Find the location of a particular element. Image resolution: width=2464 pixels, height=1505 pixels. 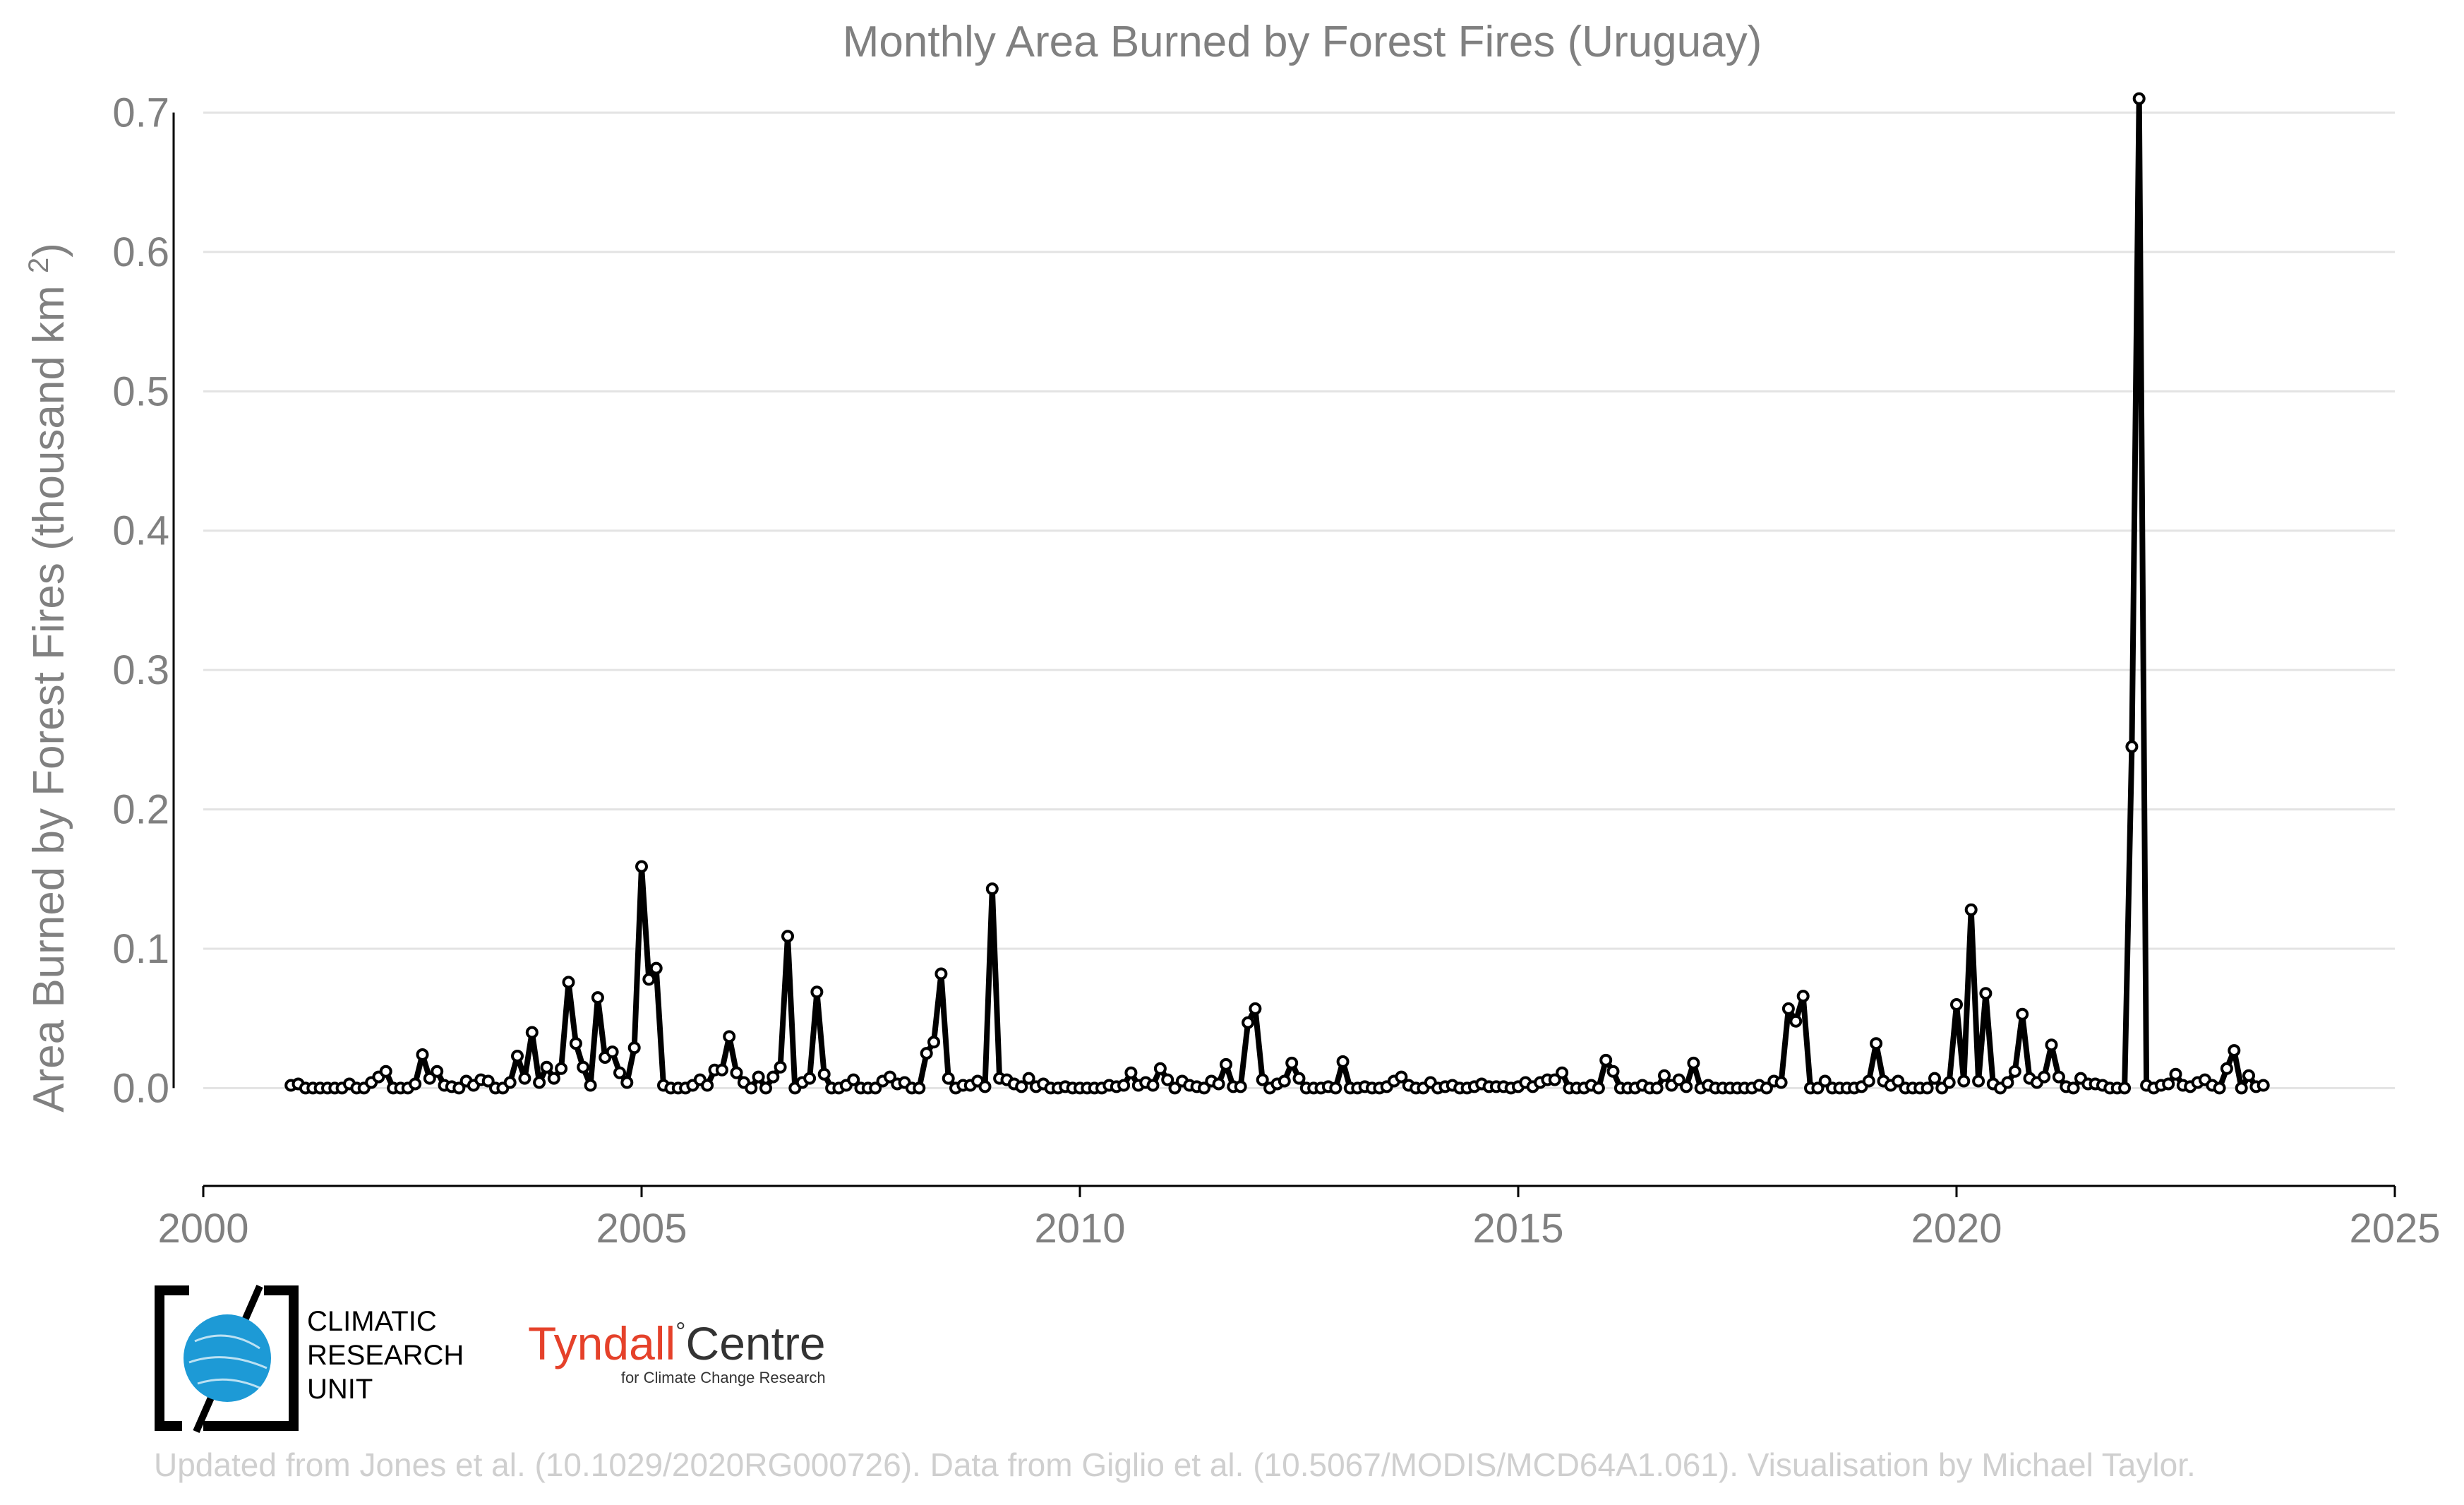

y-tick-label: 0.0 is located at coordinates (140, 1088).